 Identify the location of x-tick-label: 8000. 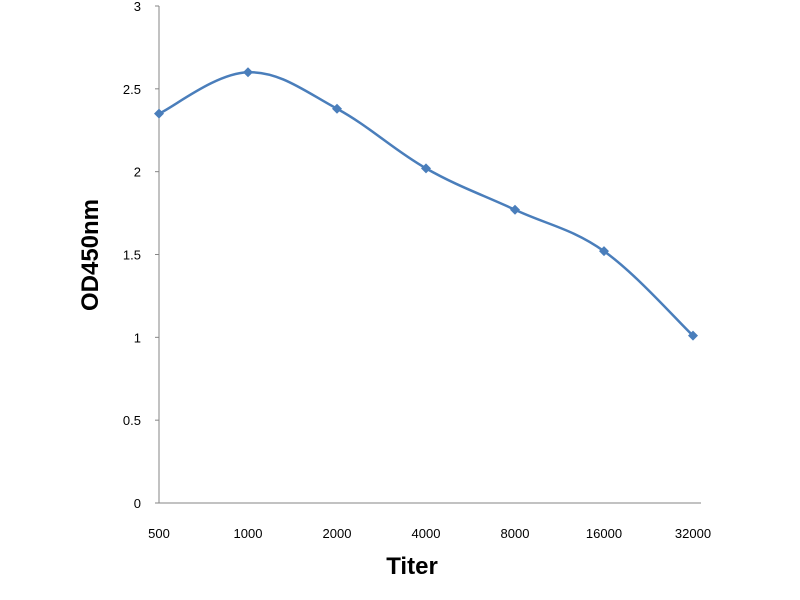
(515, 533).